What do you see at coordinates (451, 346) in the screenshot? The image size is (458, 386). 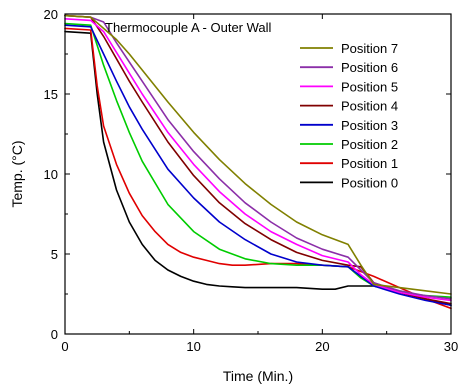 I see `x-tick-label: 30` at bounding box center [451, 346].